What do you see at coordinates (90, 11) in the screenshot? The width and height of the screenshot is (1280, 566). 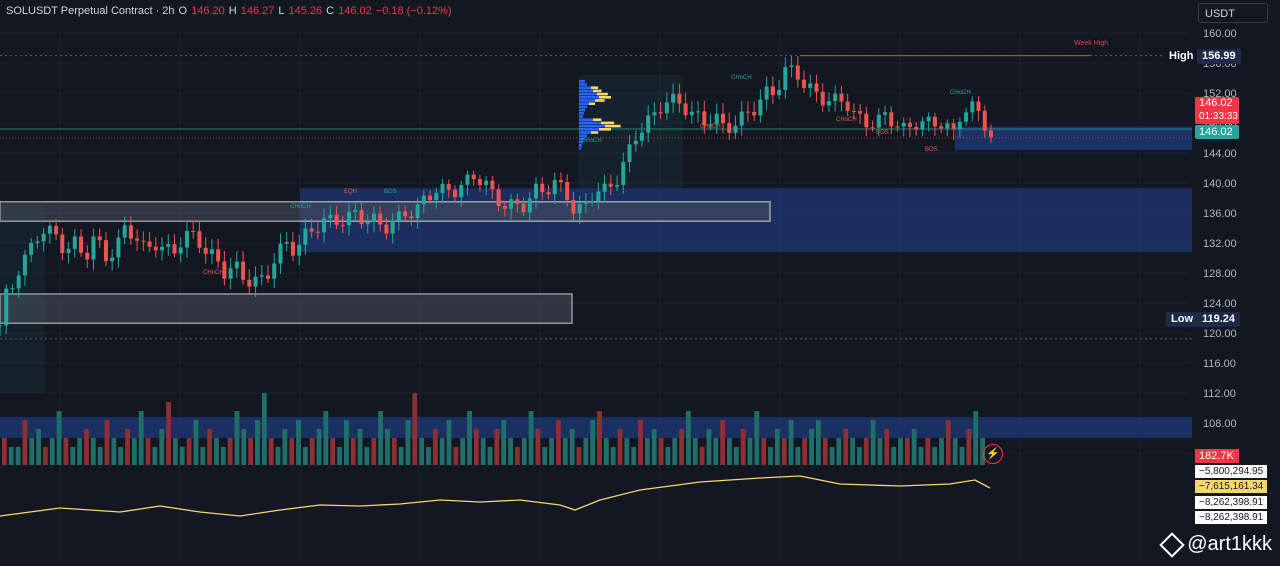 I see `symbol-title: SOLUSDT Perpetual Contract · 2h` at bounding box center [90, 11].